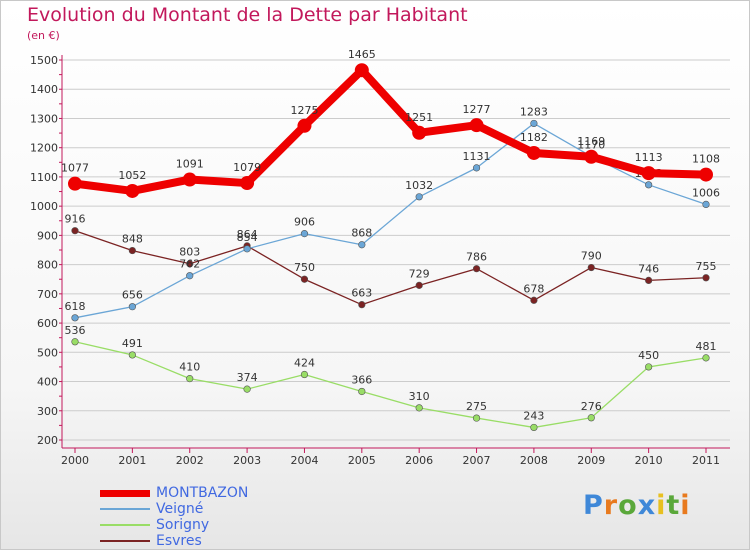  What do you see at coordinates (476, 257) in the screenshot?
I see `data-label: 786` at bounding box center [476, 257].